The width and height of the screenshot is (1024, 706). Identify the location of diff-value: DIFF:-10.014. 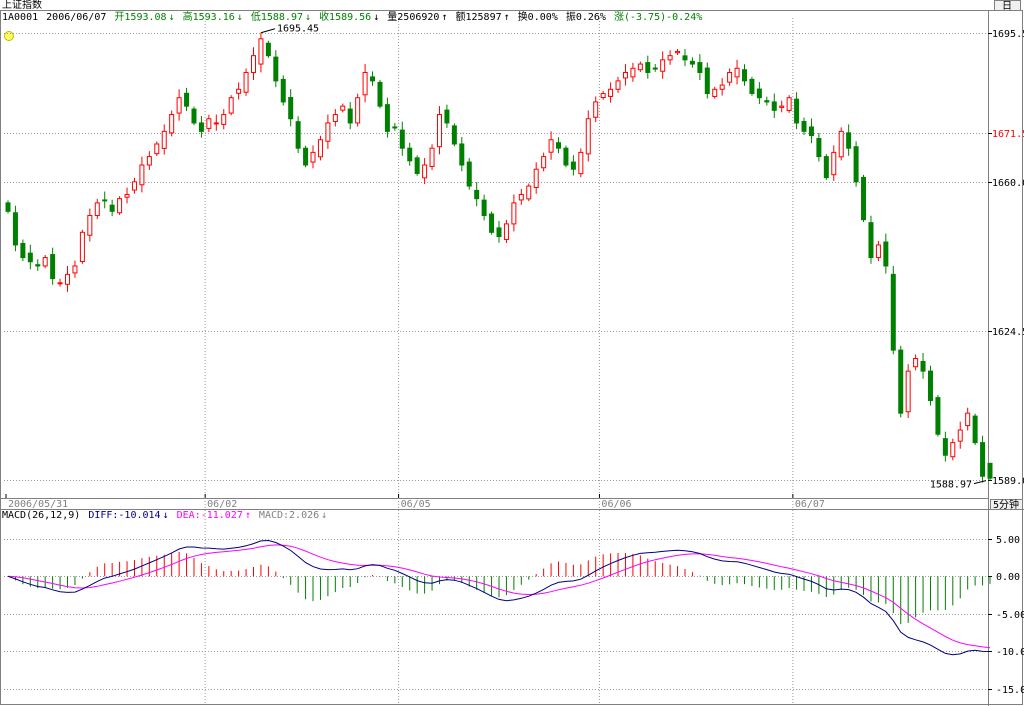
(124, 515).